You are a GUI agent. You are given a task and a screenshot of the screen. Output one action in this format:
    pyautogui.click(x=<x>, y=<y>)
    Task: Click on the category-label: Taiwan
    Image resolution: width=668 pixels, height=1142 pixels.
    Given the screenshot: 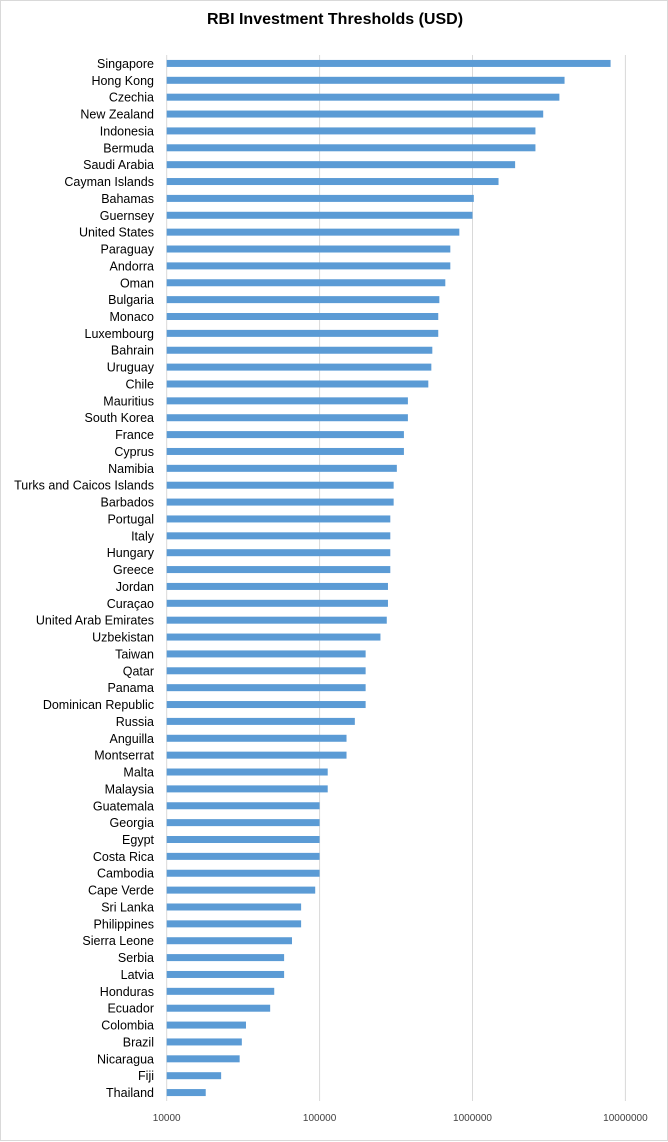 What is the action you would take?
    pyautogui.click(x=134, y=654)
    